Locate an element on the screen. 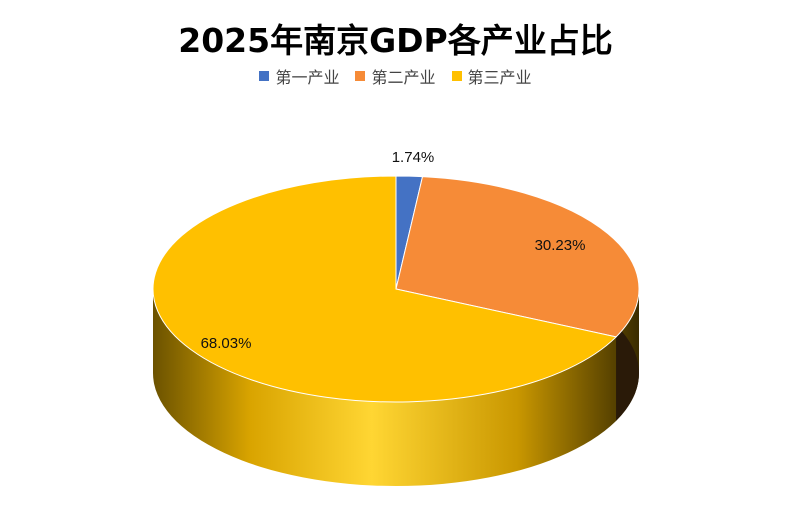  data-label-primary: 1.74% is located at coordinates (413, 157).